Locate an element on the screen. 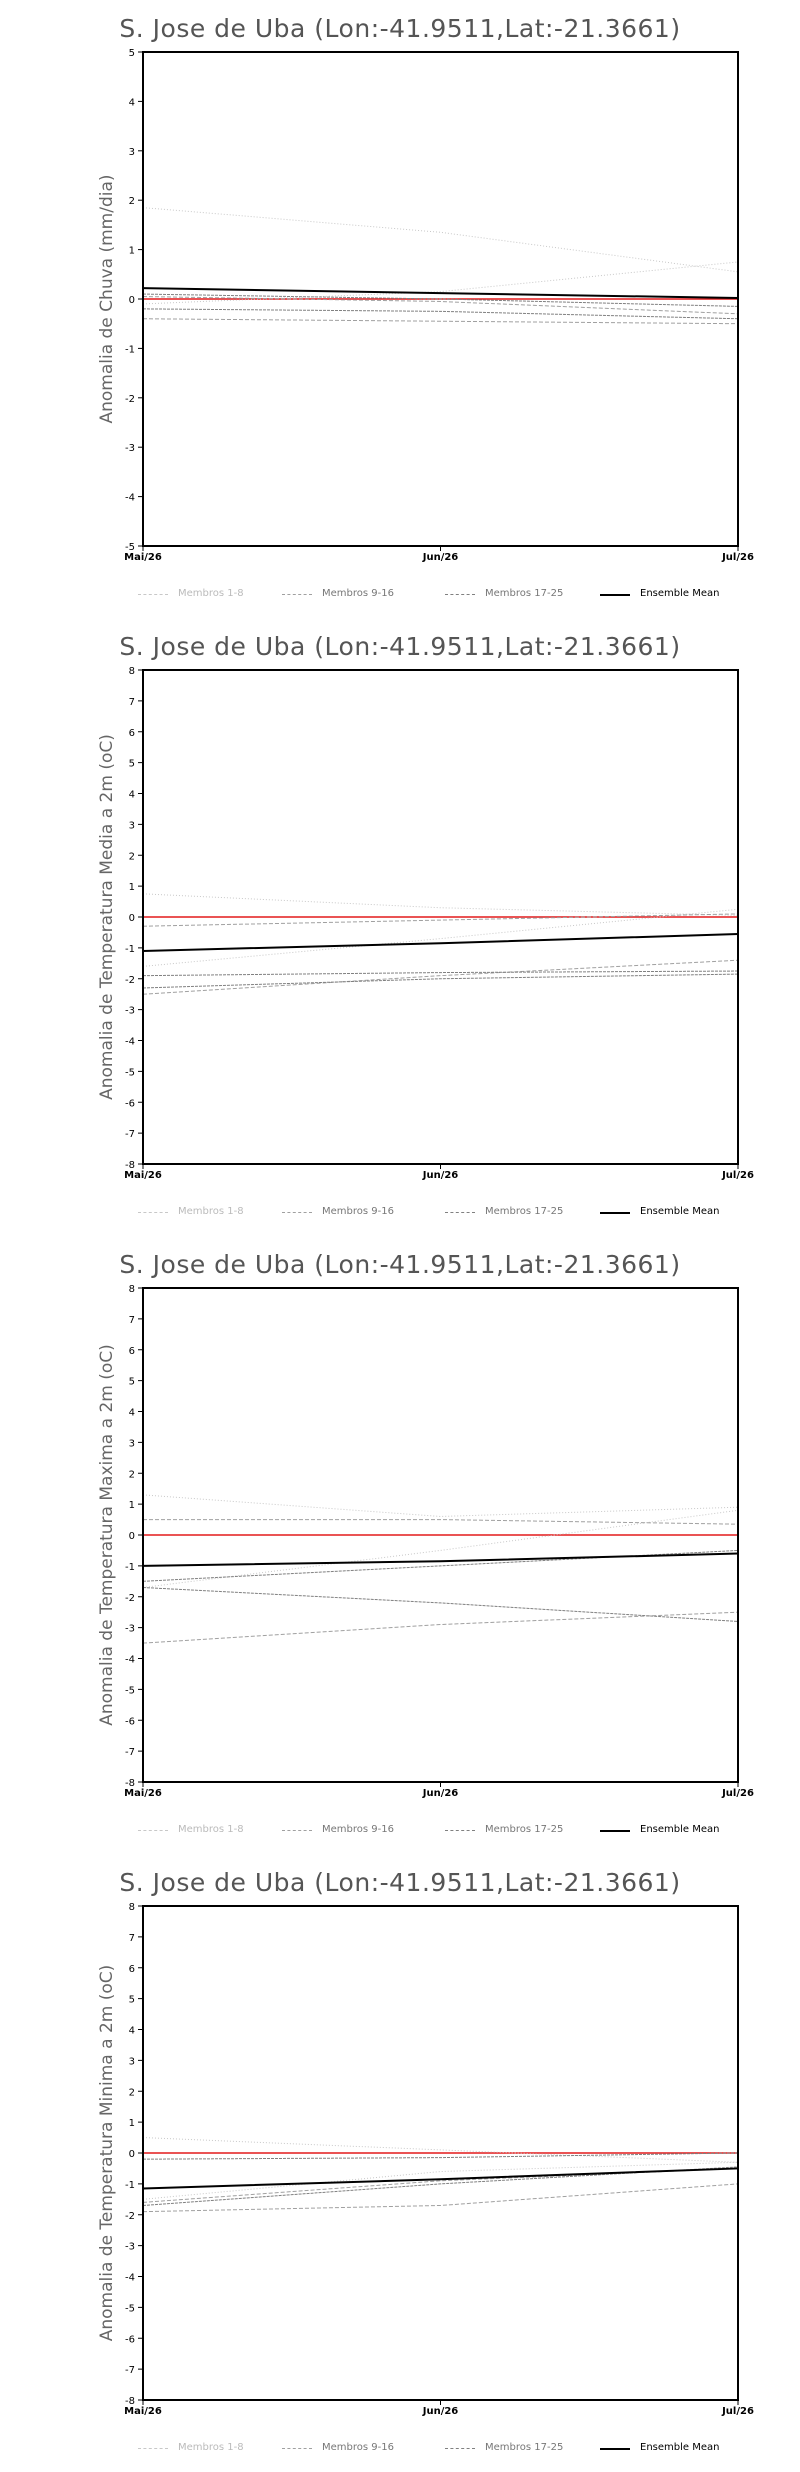 Image resolution: width=800 pixels, height=2472 pixels. y-axis-label: Anomalia de Chuva (mm/dia) is located at coordinates (107, 299).